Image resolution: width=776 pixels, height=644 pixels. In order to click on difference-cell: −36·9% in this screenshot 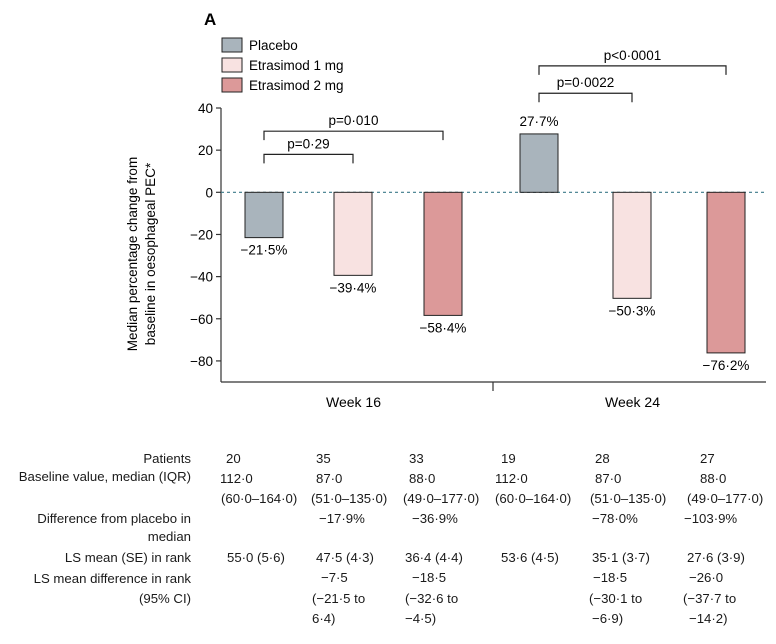, I will do `click(435, 518)`.